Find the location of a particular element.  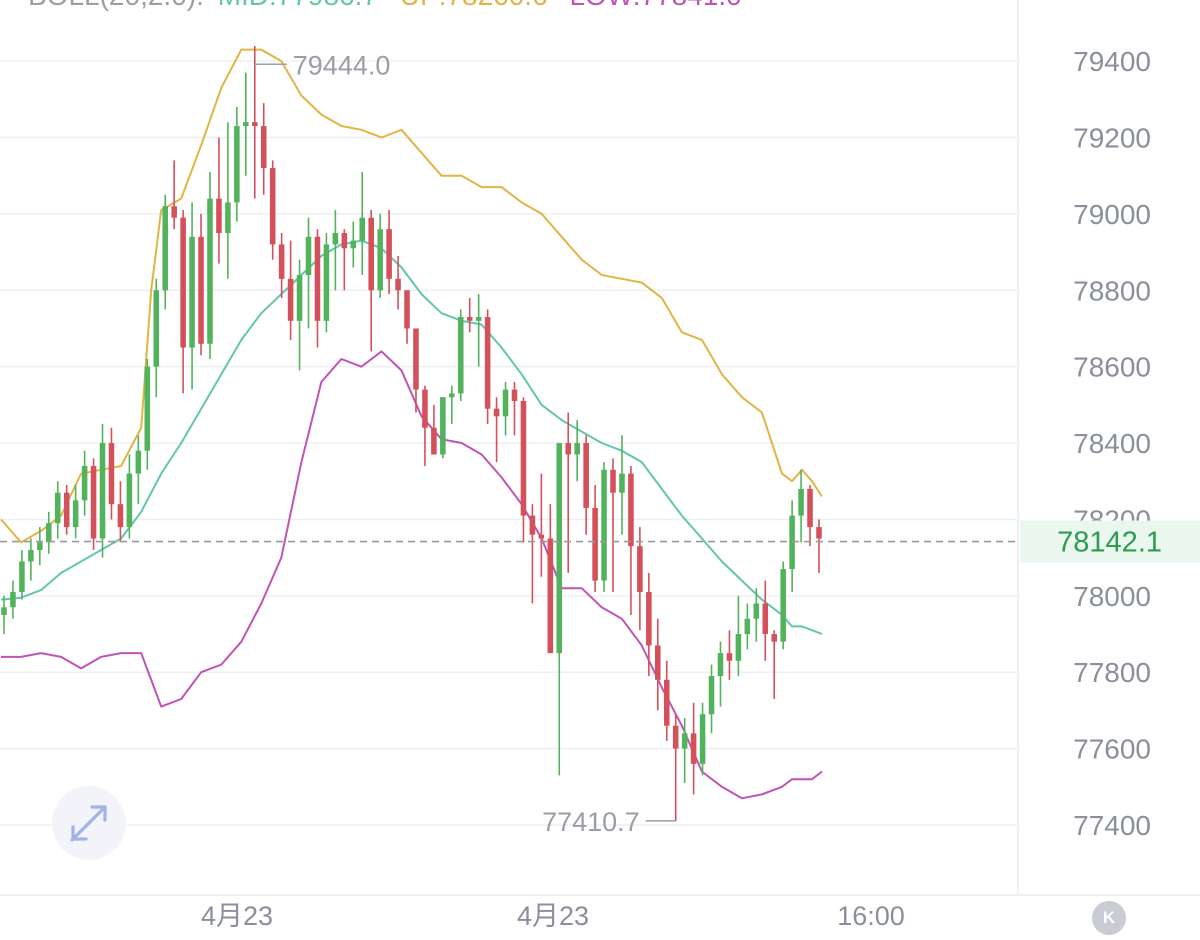

expand-arrows-icon is located at coordinates (88, 823).